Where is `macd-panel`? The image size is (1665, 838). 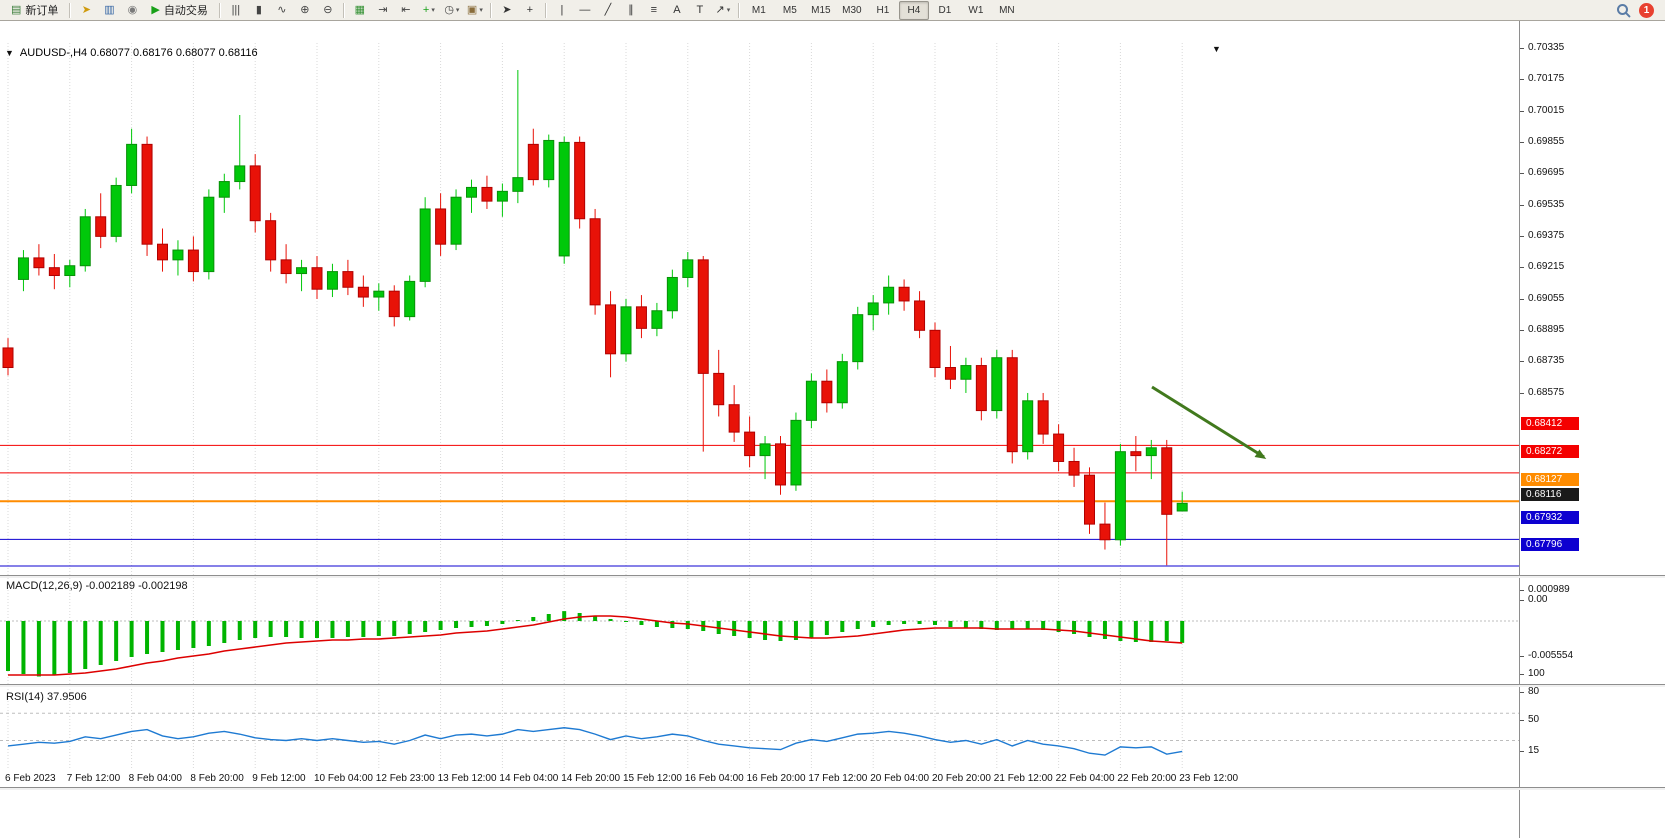 macd-panel is located at coordinates (759, 631).